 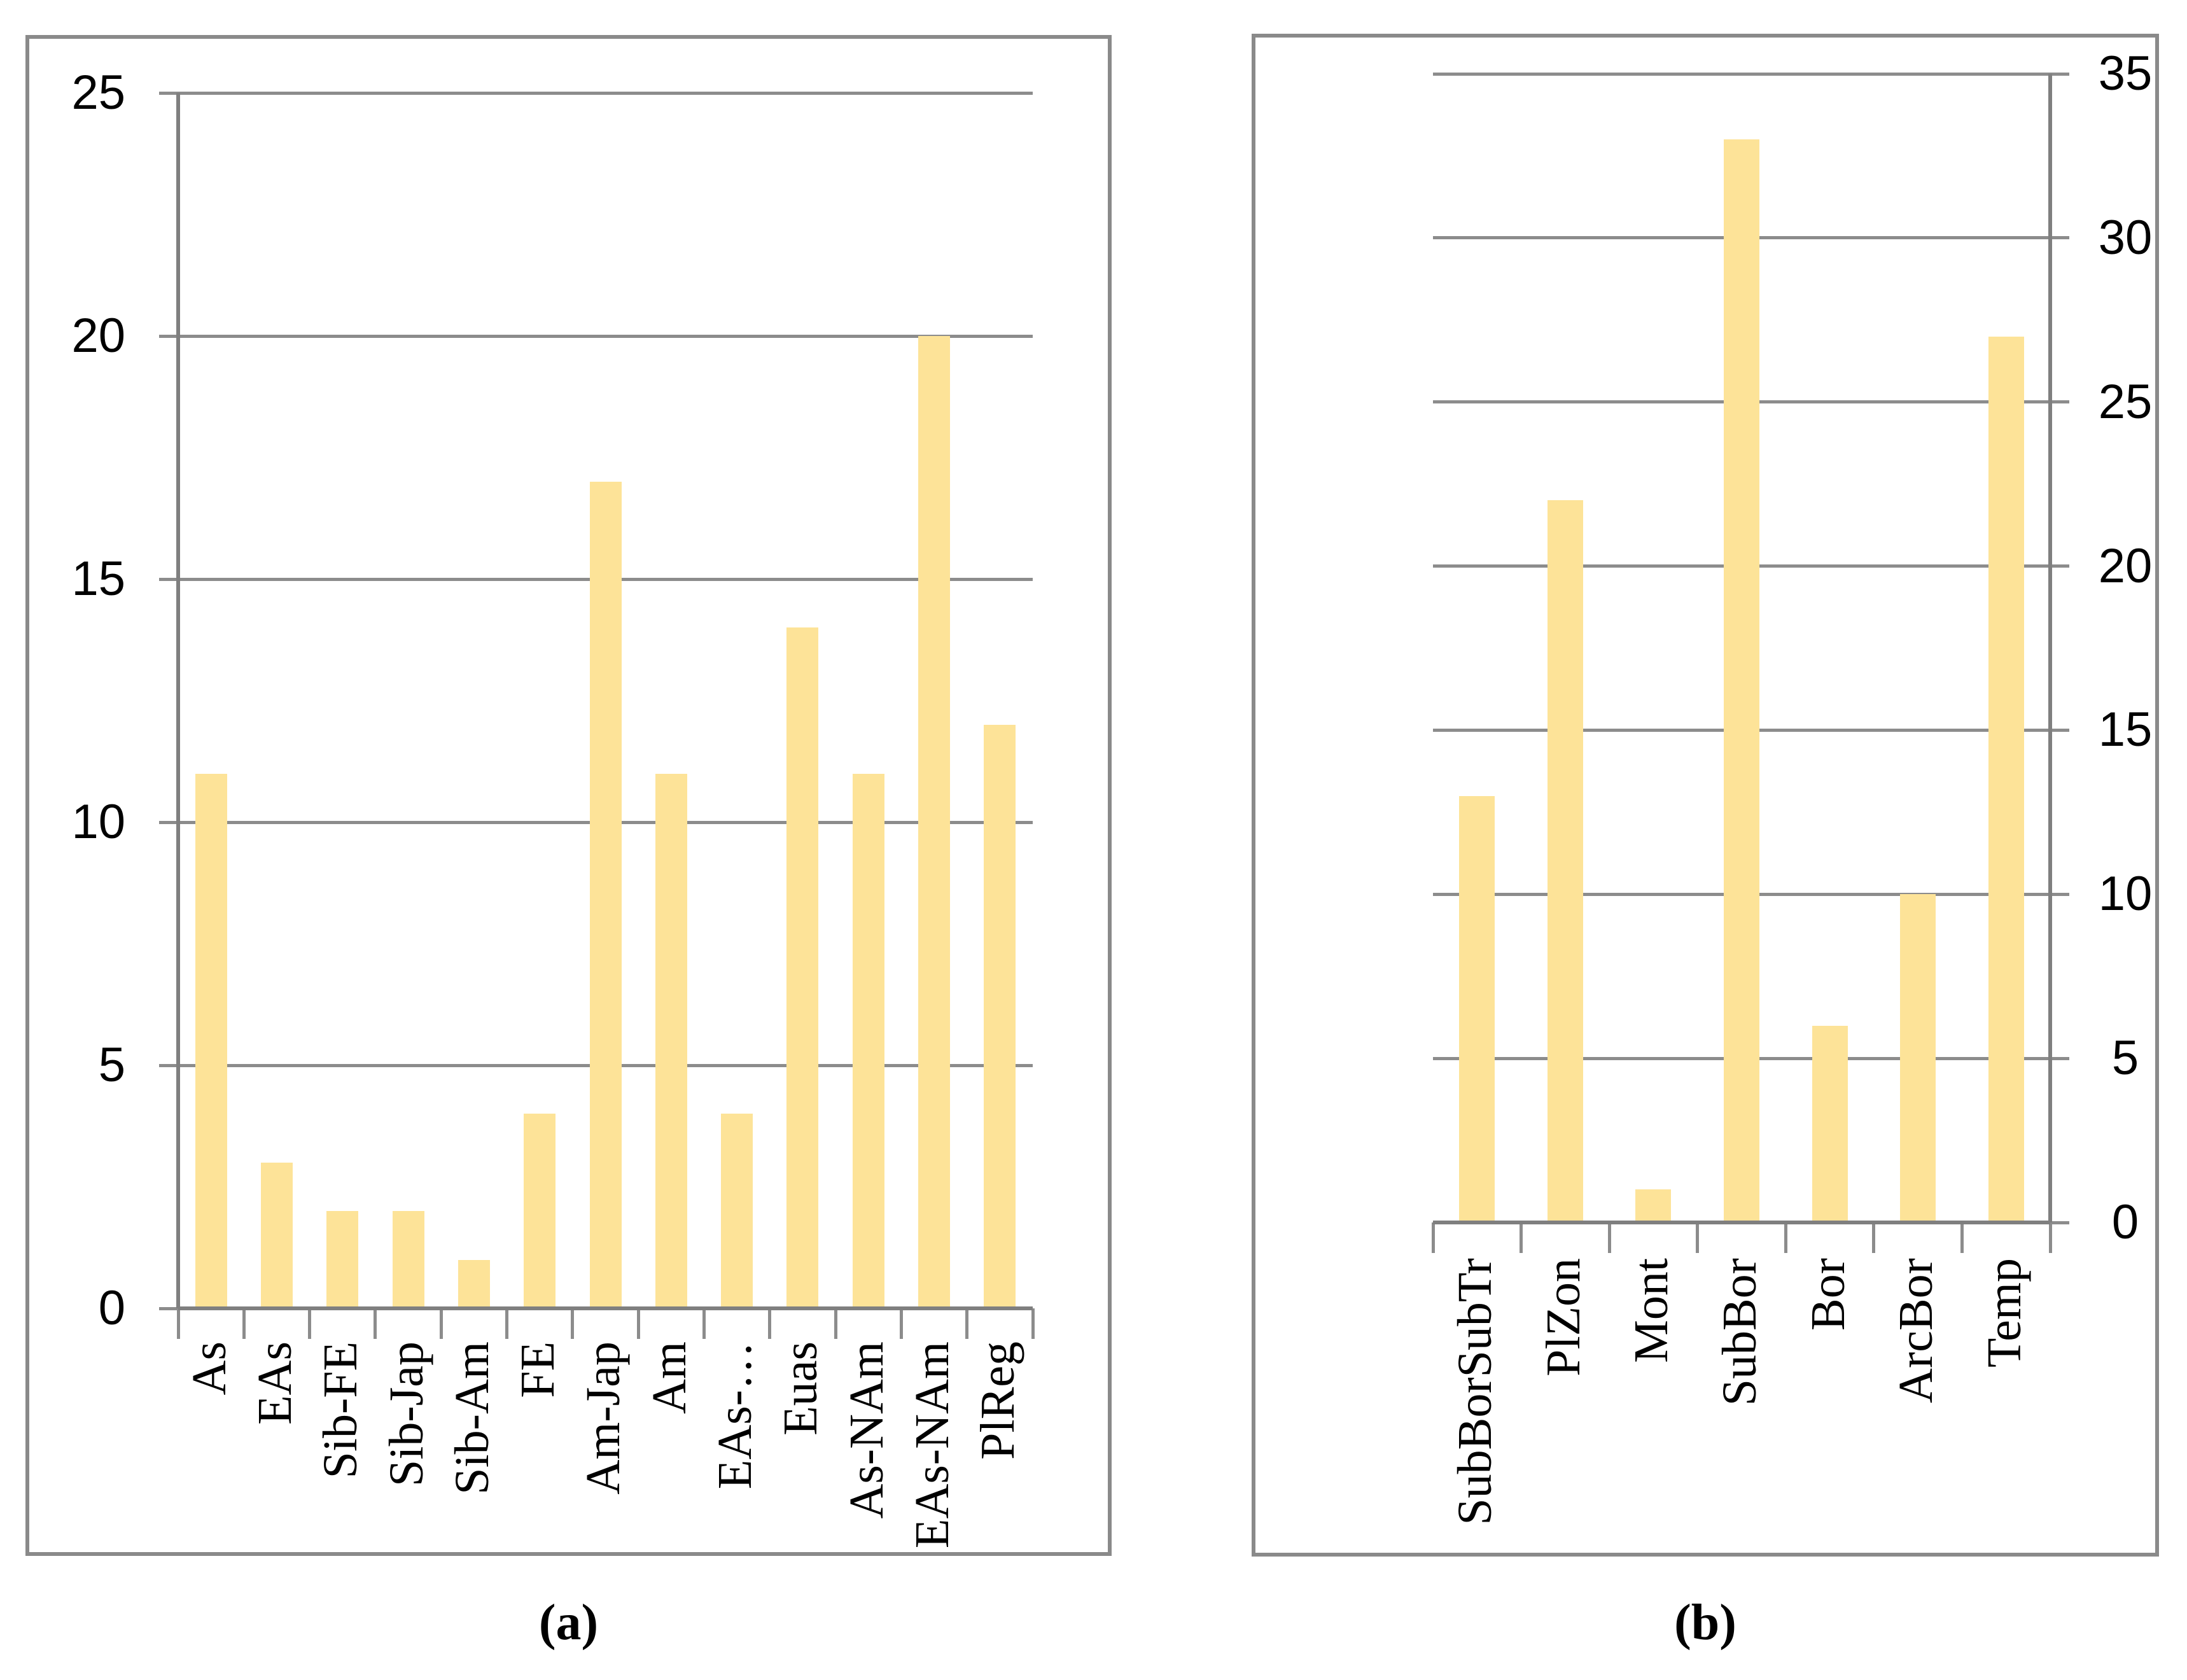 I want to click on category-label: Mont, so click(x=1652, y=1310).